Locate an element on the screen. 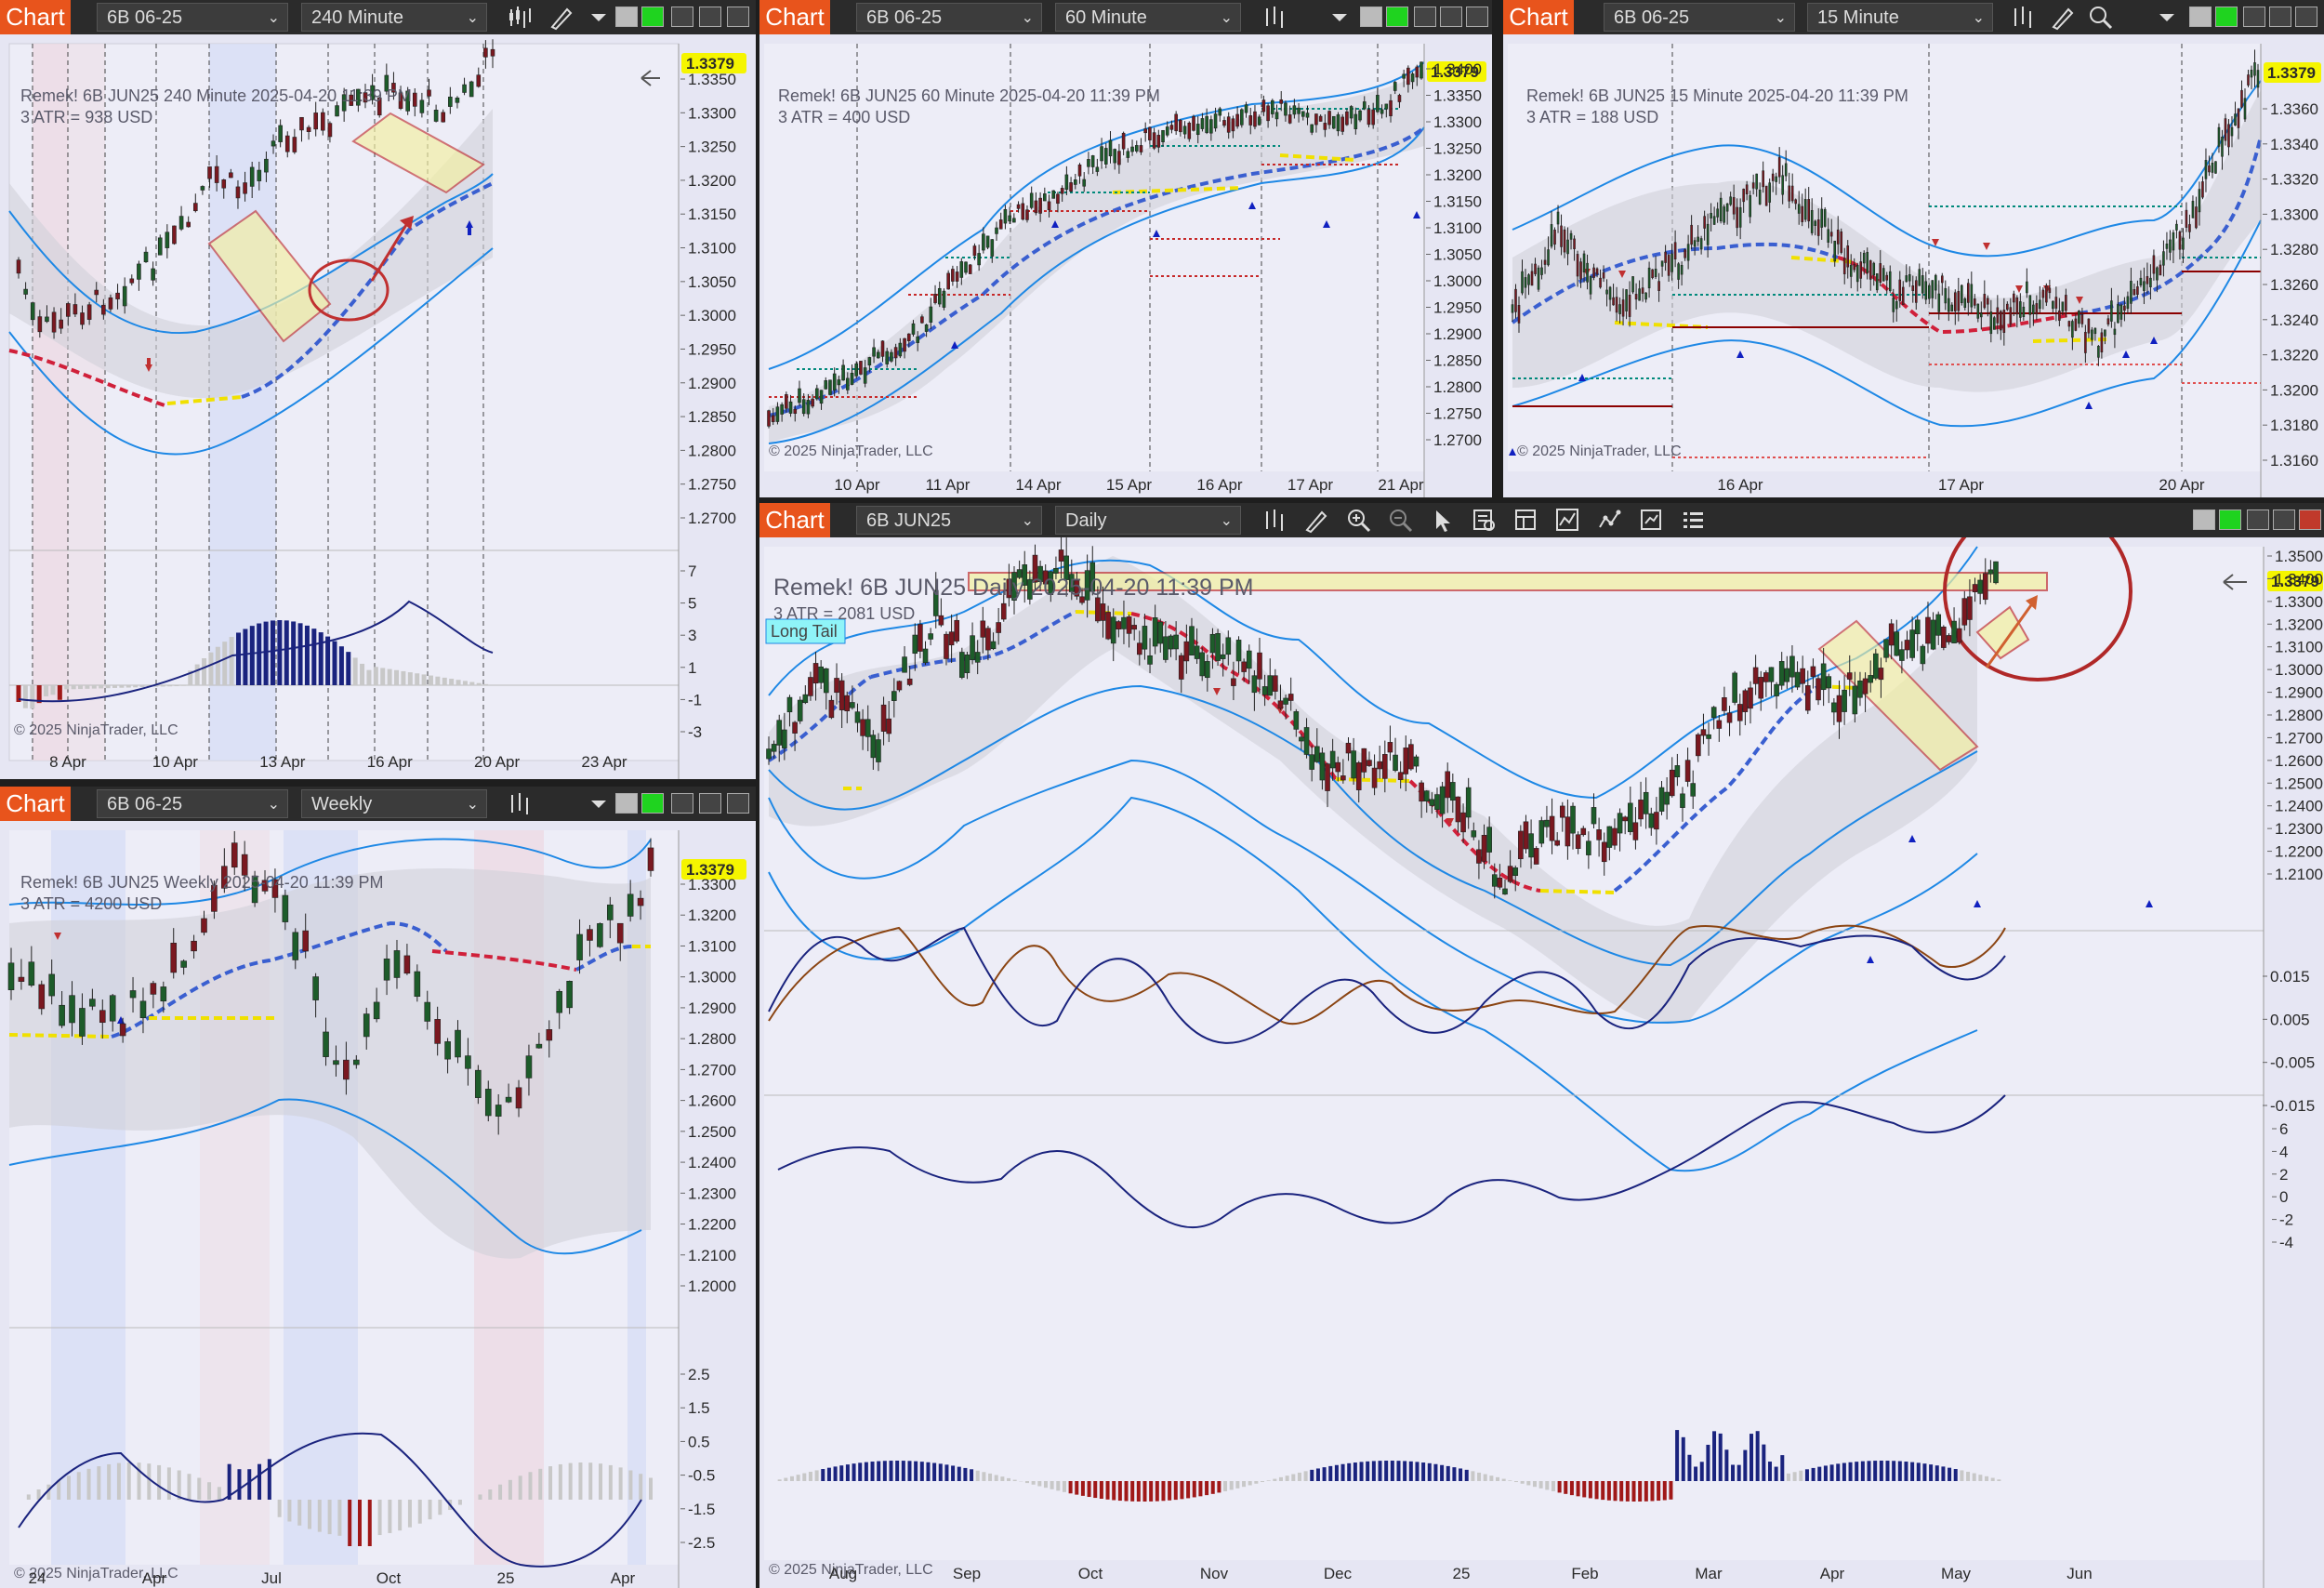  pointer-icon is located at coordinates (1442, 520).